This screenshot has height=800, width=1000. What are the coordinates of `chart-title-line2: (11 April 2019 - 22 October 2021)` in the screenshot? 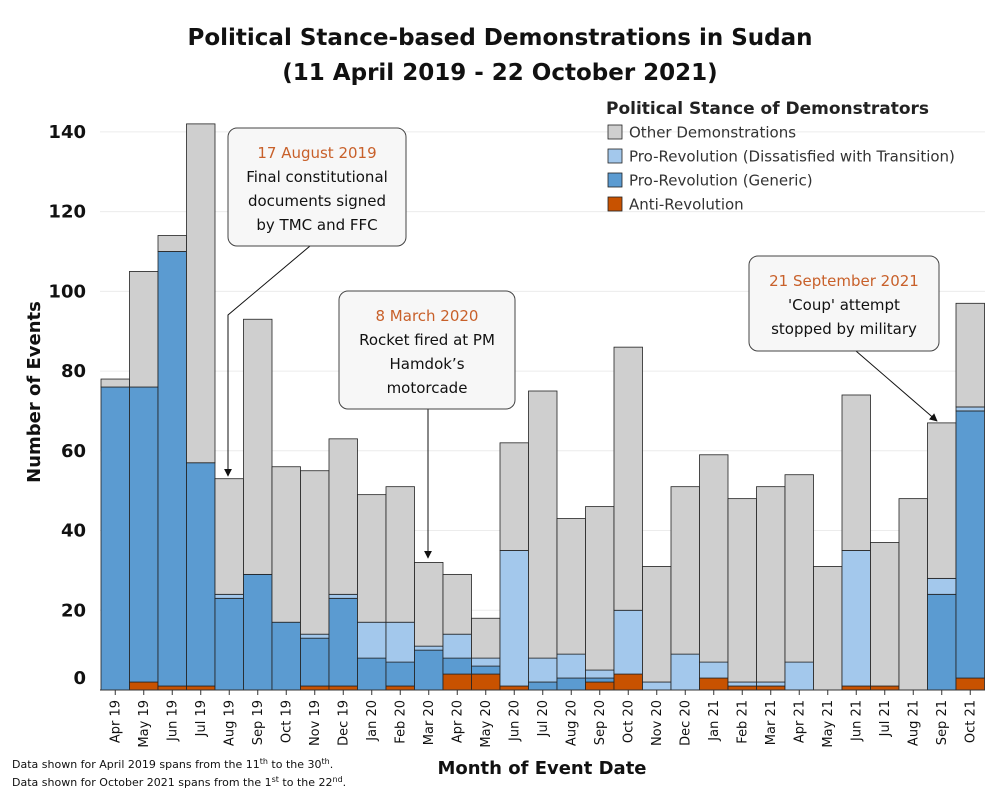 It's located at (499, 73).